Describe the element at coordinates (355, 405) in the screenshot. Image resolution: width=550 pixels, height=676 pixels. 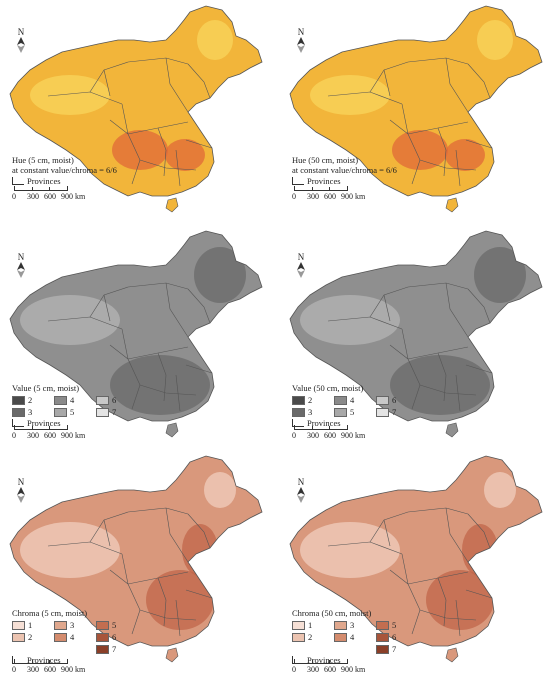
I see `map-legend: Value (50 cm, moist) 2 4 6 3 5 7 Provinces` at that location.